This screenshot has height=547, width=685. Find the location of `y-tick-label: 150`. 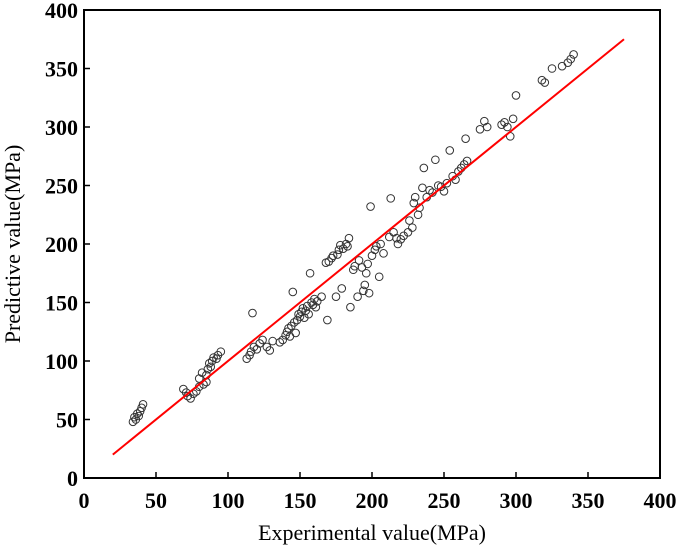

y-tick-label: 150 is located at coordinates (61, 303).